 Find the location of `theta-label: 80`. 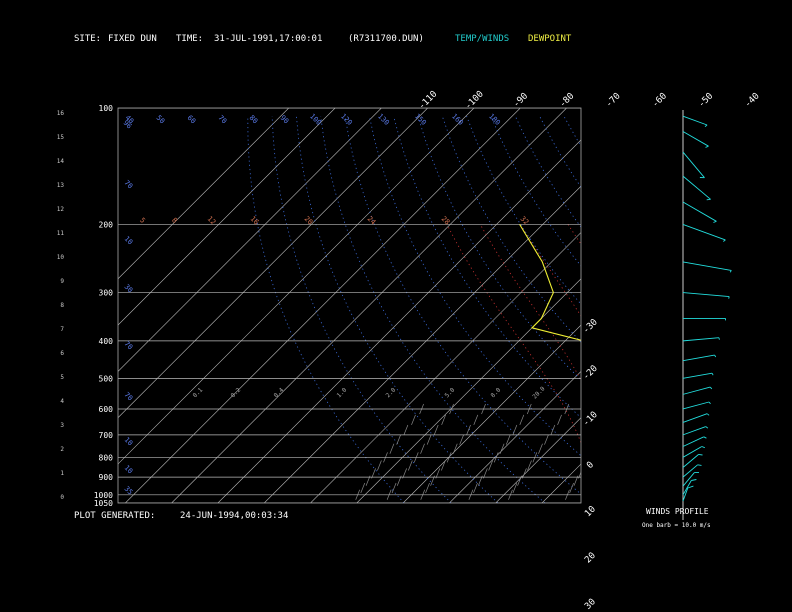

theta-label: 80 is located at coordinates (254, 120).